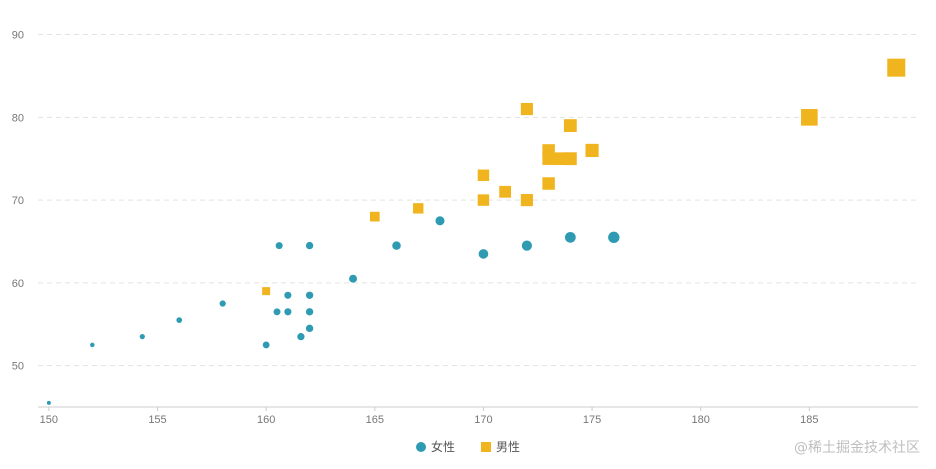 Image resolution: width=936 pixels, height=469 pixels. Describe the element at coordinates (701, 420) in the screenshot. I see `x-tick-label: 180` at that location.